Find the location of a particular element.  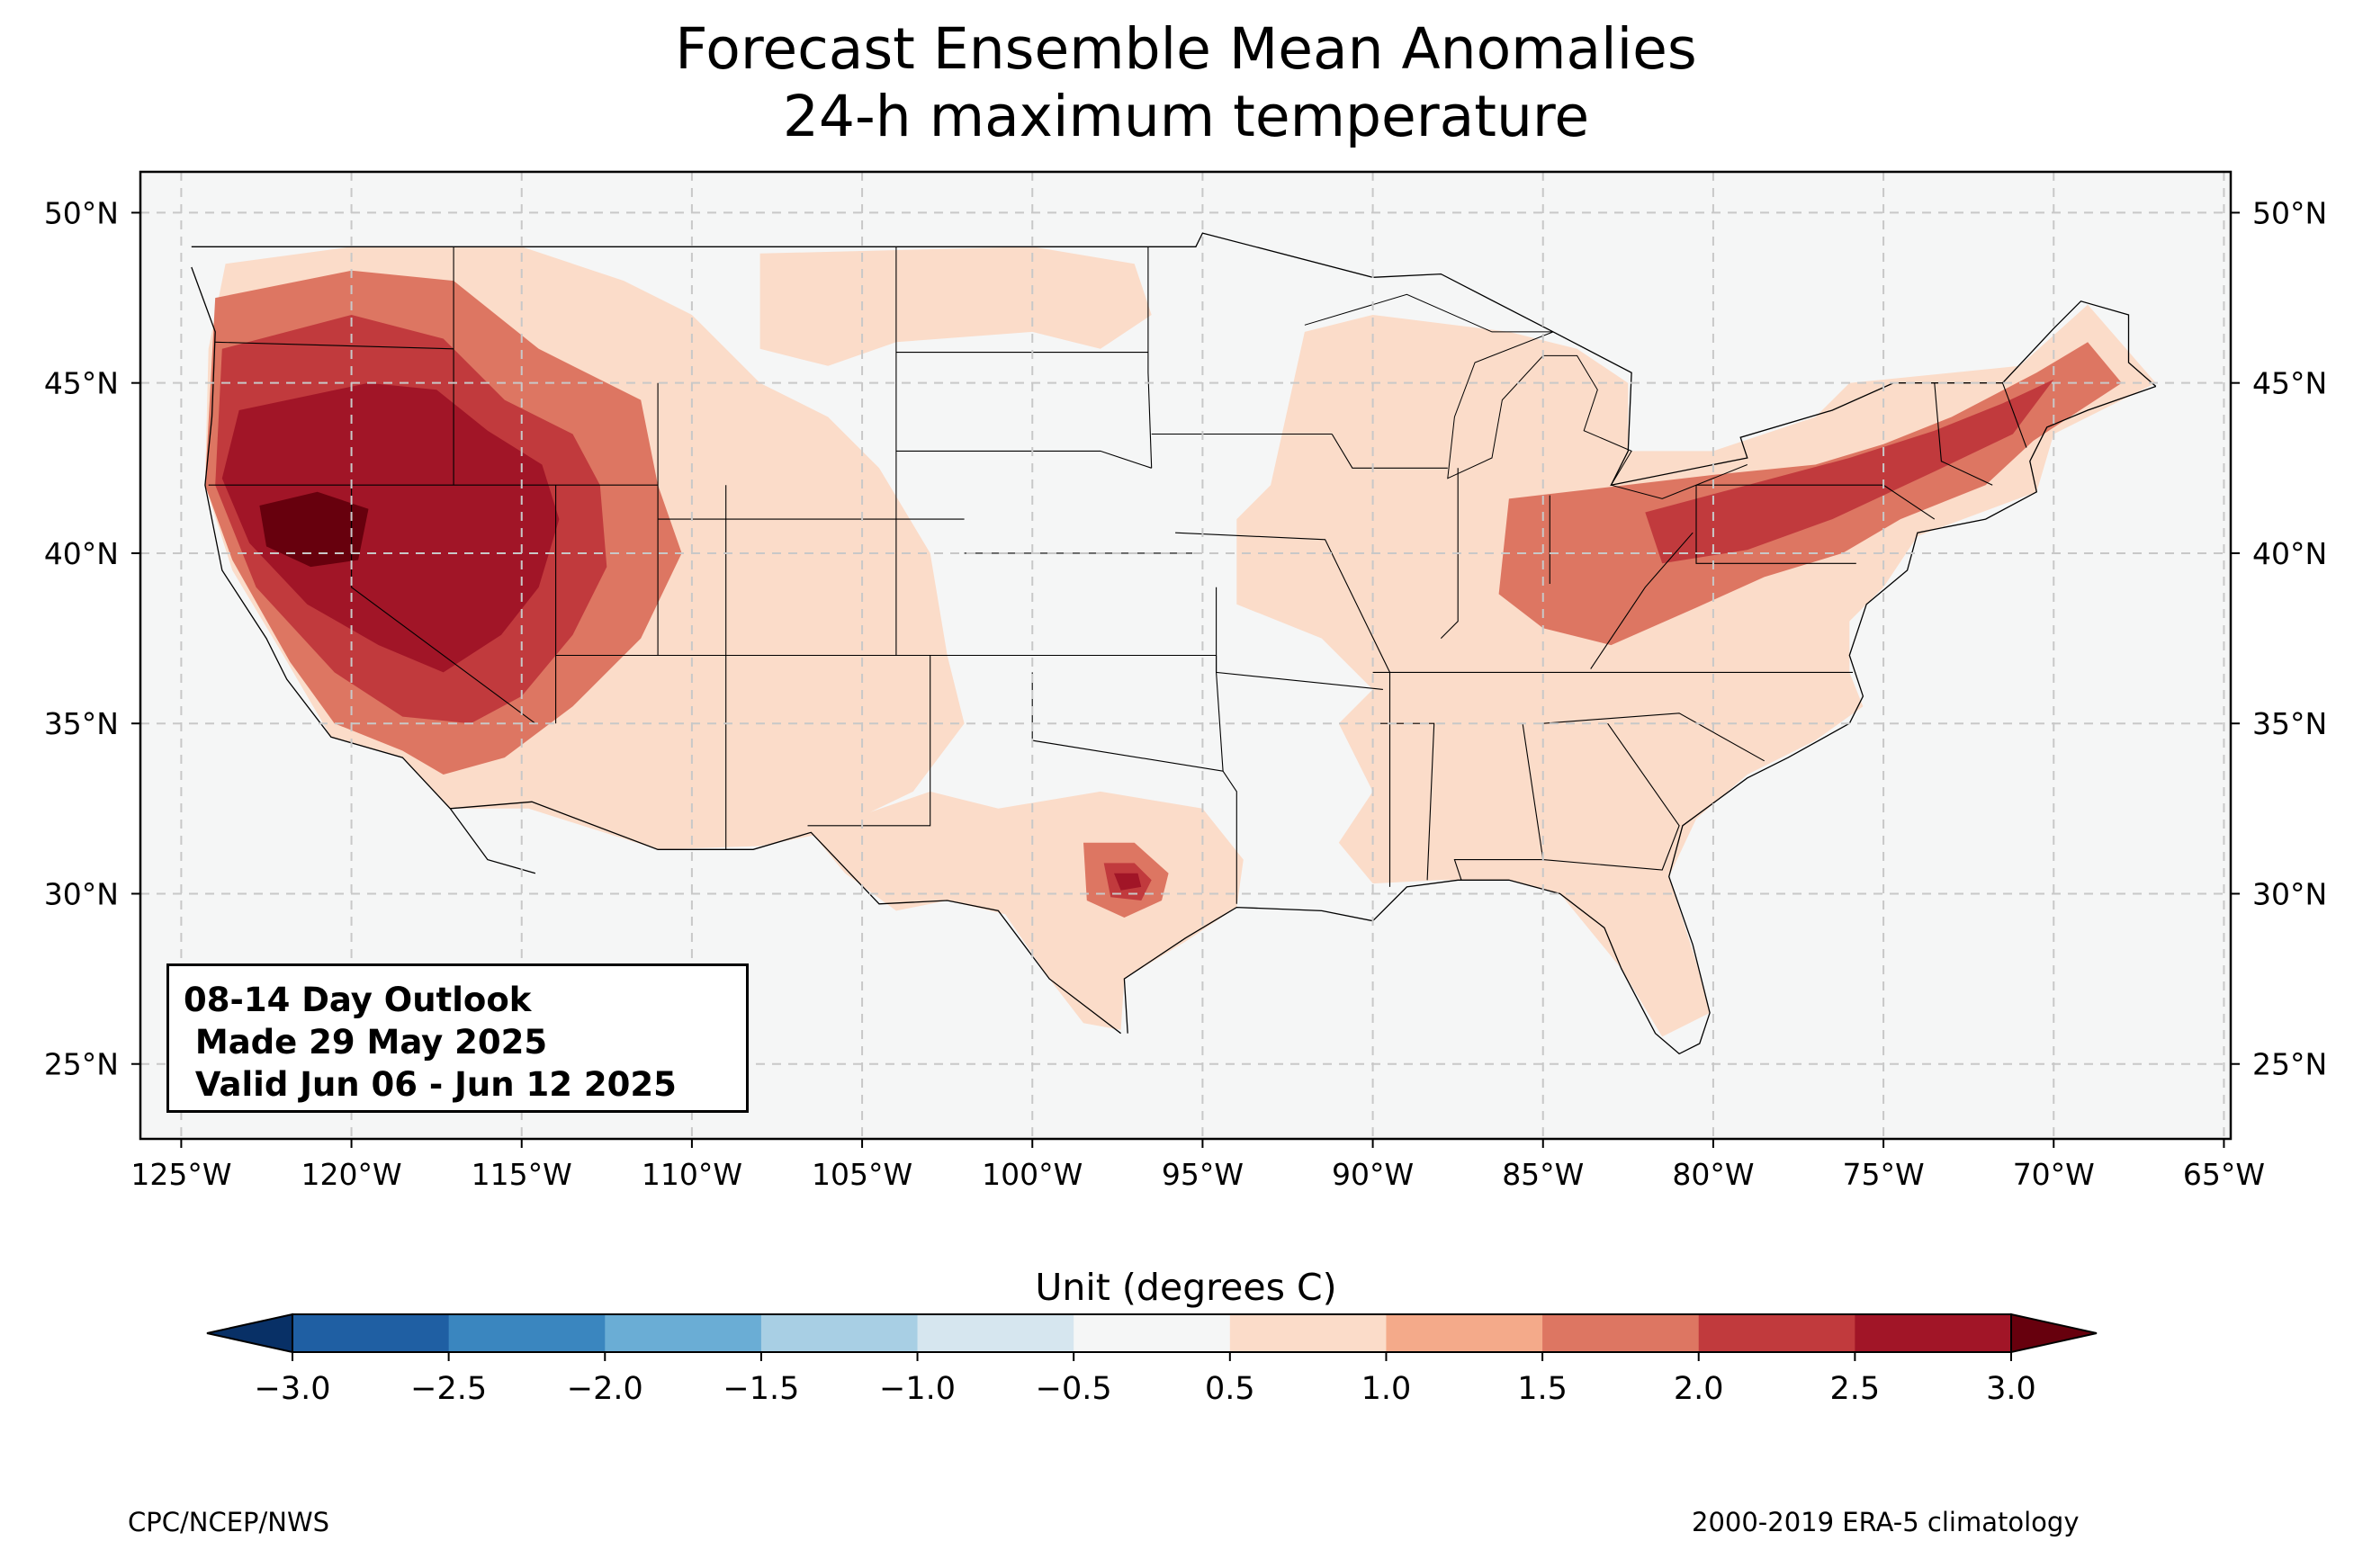

title-line-1: Forecast Ensemble Mean Anomalies is located at coordinates (1186, 49).